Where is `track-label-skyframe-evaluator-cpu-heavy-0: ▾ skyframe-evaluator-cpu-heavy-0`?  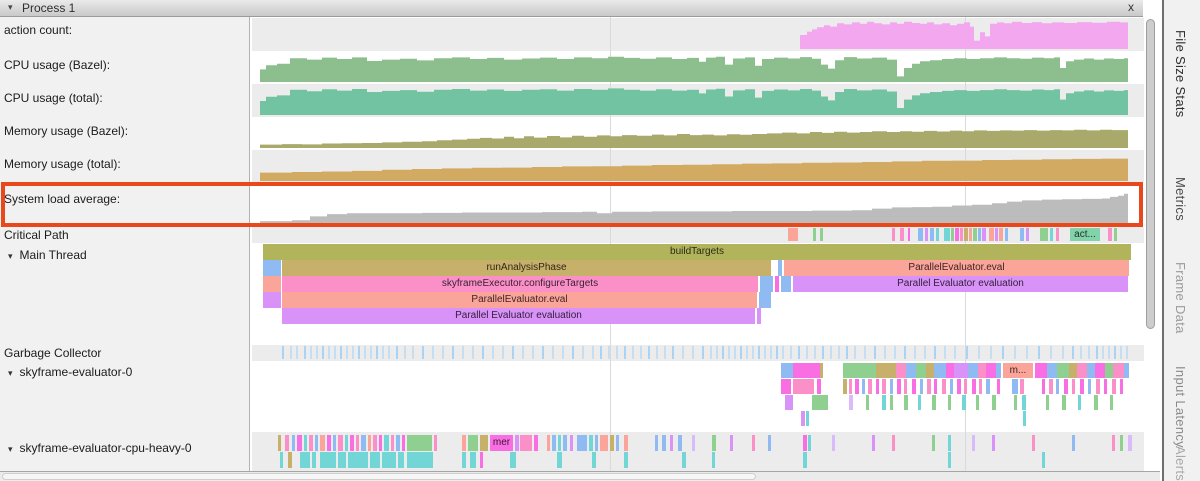
track-label-skyframe-evaluator-cpu-heavy-0: ▾ skyframe-evaluator-cpu-heavy-0 is located at coordinates (100, 448).